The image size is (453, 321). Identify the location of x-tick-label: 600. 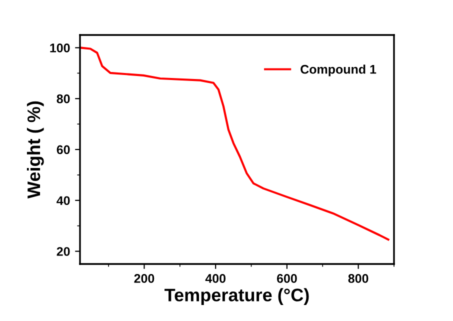
(286, 278).